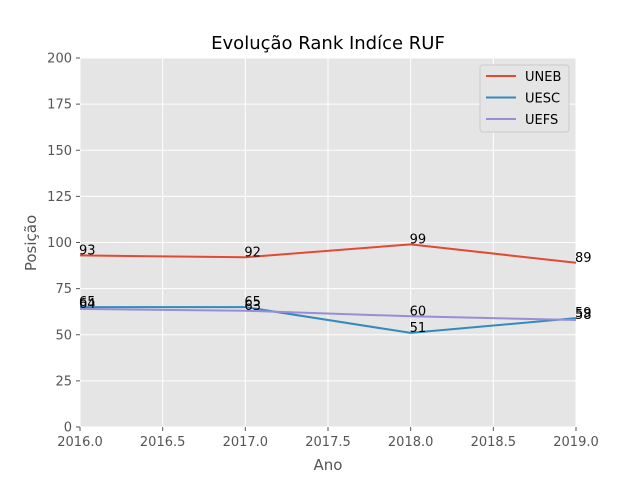 Image resolution: width=640 pixels, height=480 pixels. Describe the element at coordinates (576, 442) in the screenshot. I see `x-tick-label: 2019.0` at that location.